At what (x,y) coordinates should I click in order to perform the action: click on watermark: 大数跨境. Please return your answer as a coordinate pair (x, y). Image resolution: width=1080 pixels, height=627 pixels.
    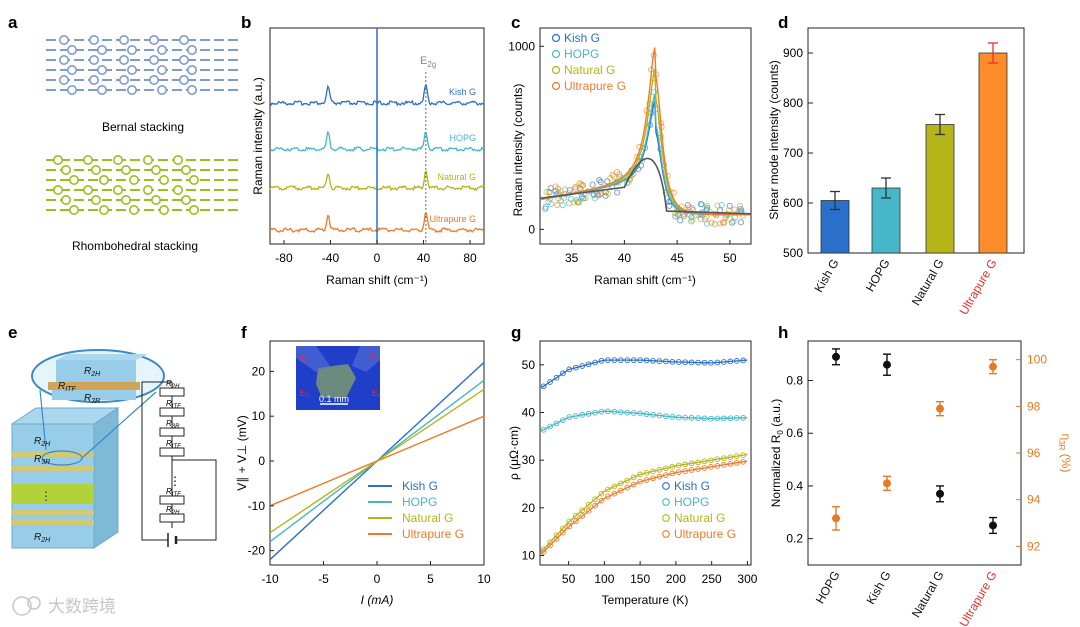
    Looking at the image, I should click on (64, 606).